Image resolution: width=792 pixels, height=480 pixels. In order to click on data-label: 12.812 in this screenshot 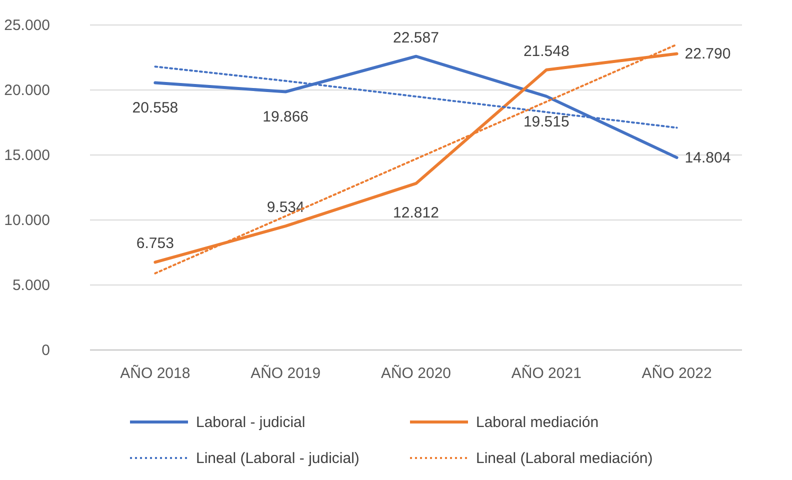, I will do `click(416, 213)`.